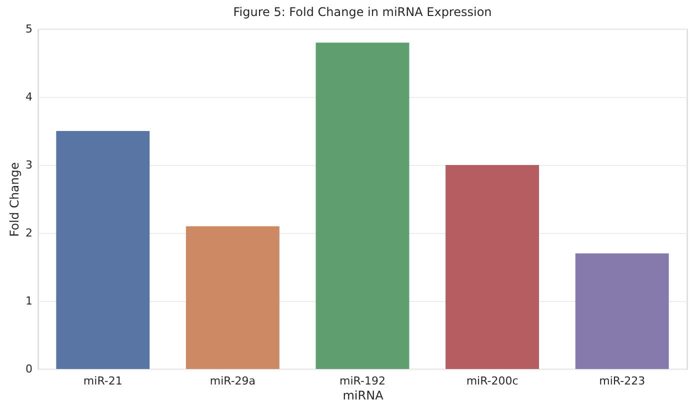 The image size is (691, 407). I want to click on y-axis-title: Fold Change, so click(15, 199).